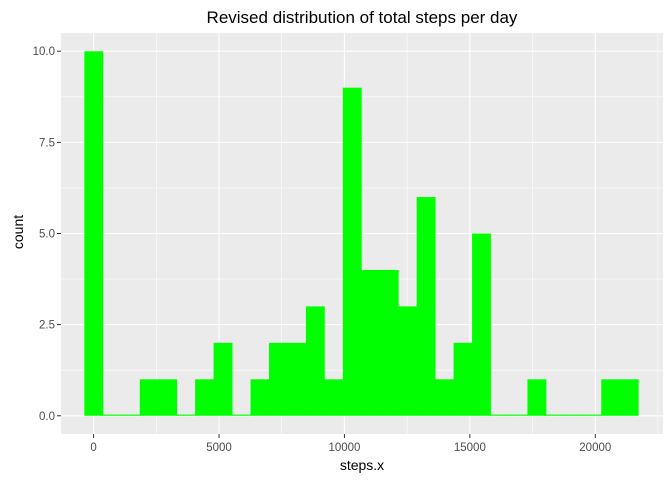 This screenshot has width=672, height=480. I want to click on y-tick-label: 2.5, so click(47, 326).